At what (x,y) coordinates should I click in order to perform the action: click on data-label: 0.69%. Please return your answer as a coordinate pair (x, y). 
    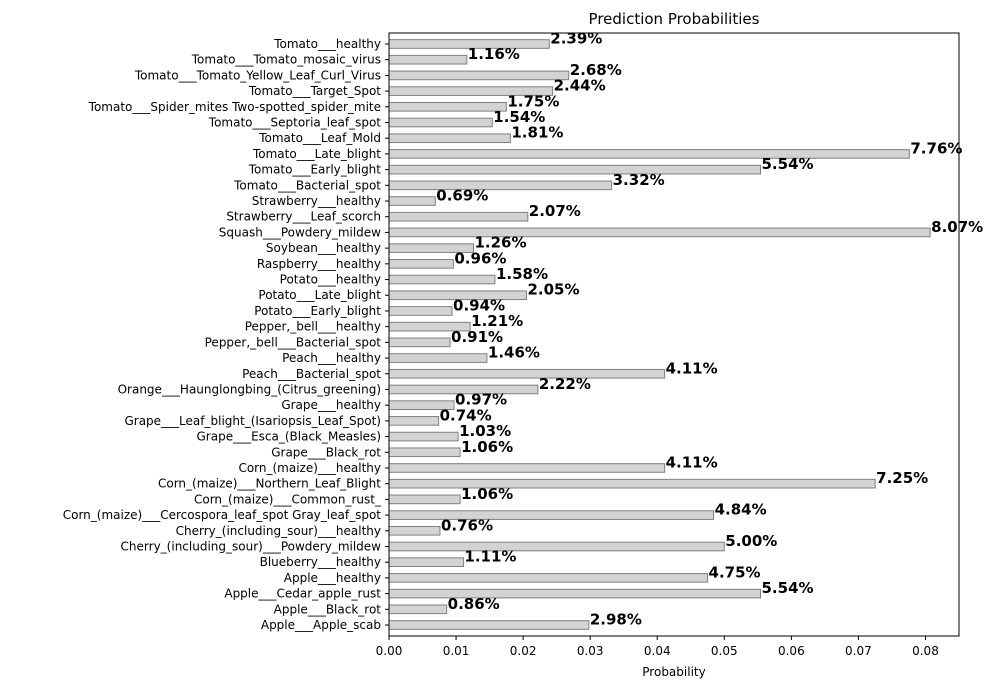
    Looking at the image, I should click on (462, 196).